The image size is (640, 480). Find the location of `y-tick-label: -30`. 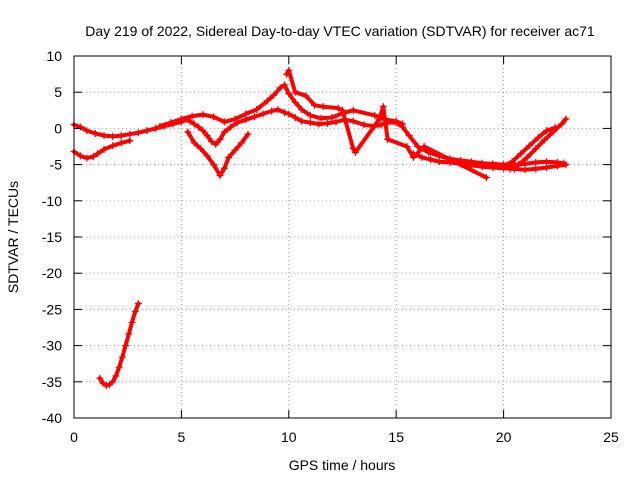

y-tick-label: -30 is located at coordinates (52, 346).